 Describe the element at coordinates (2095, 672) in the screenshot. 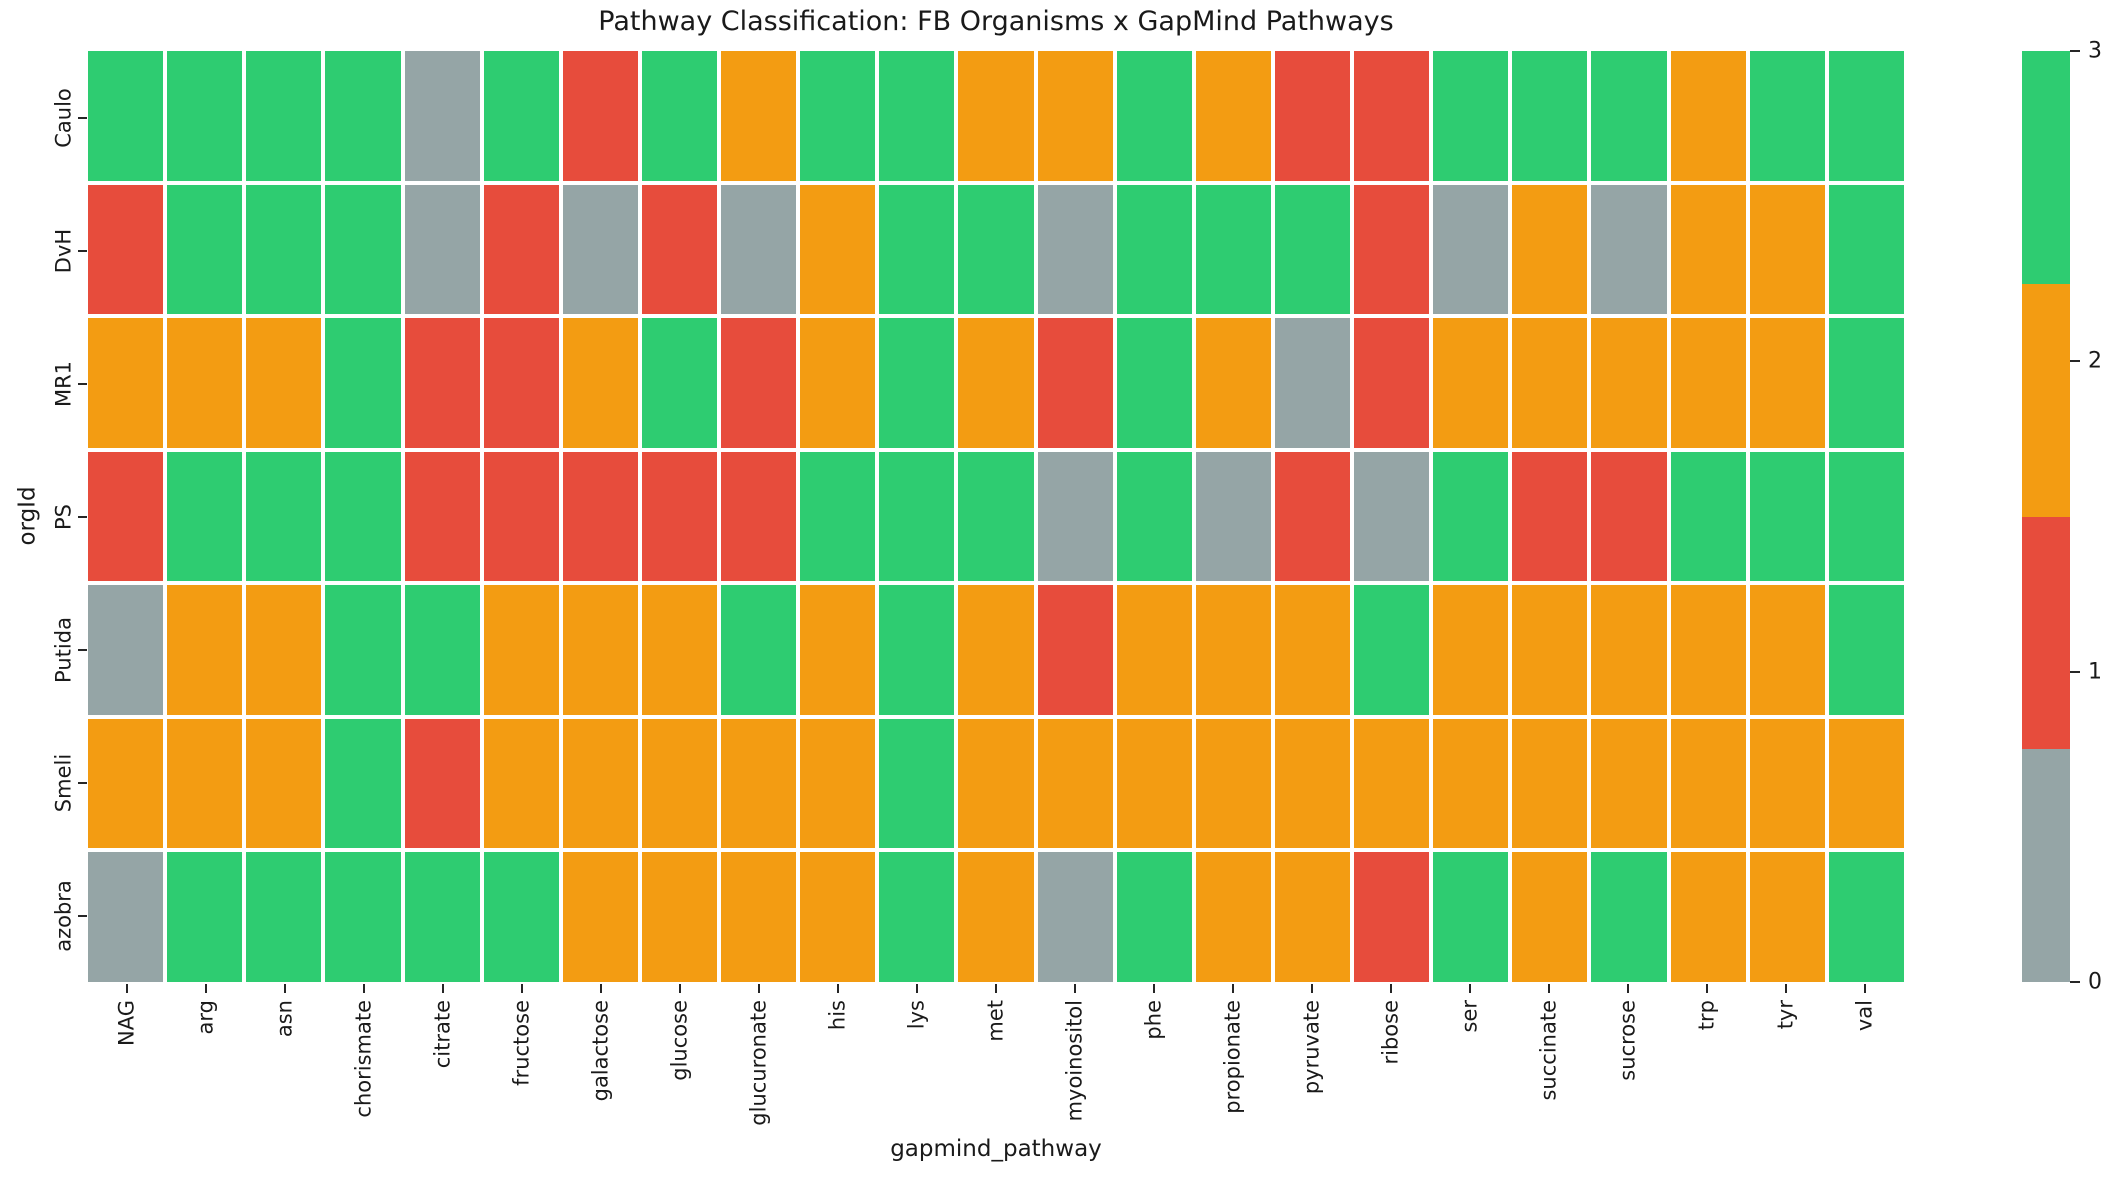

I see `colorbar-tick-label: 1` at that location.